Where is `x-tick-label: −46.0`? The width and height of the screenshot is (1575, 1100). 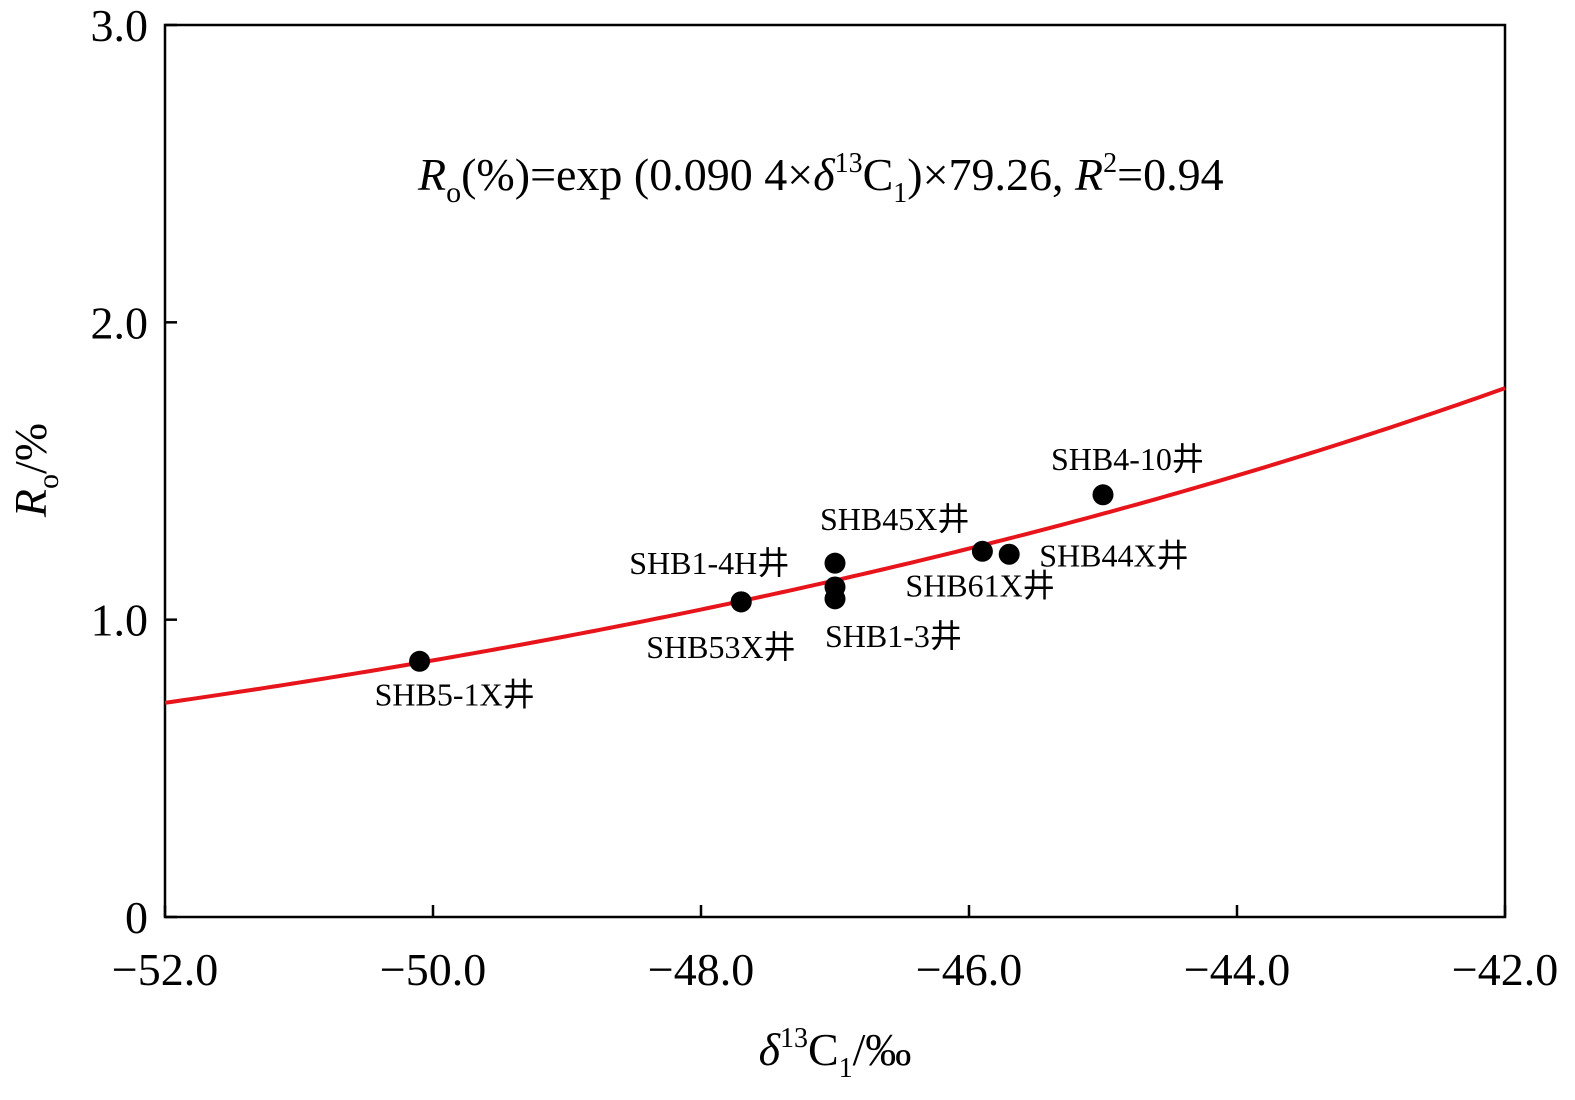
x-tick-label: −46.0 is located at coordinates (969, 969).